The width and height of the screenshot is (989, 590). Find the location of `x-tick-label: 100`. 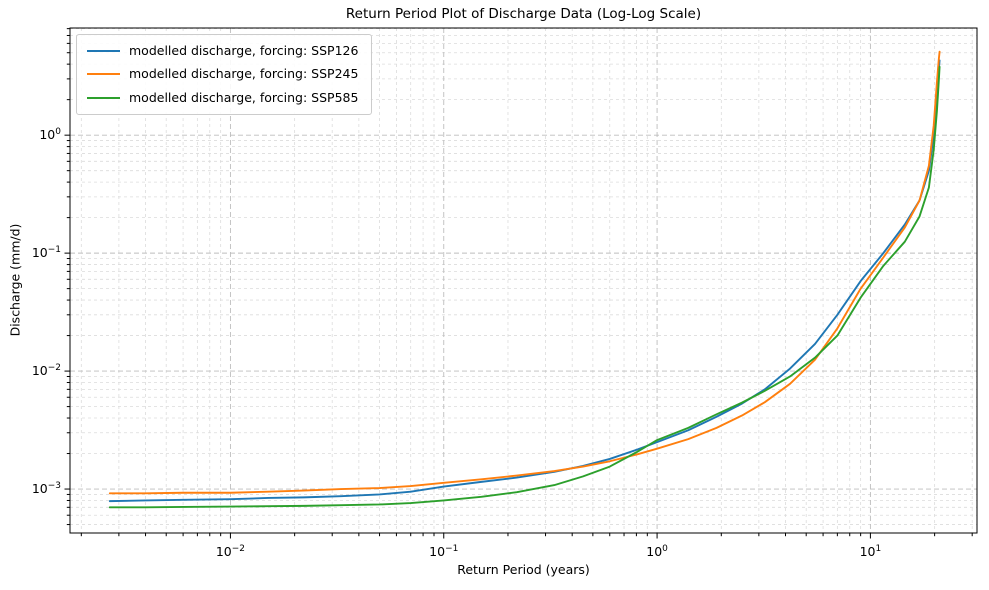

x-tick-label: 100 is located at coordinates (657, 551).